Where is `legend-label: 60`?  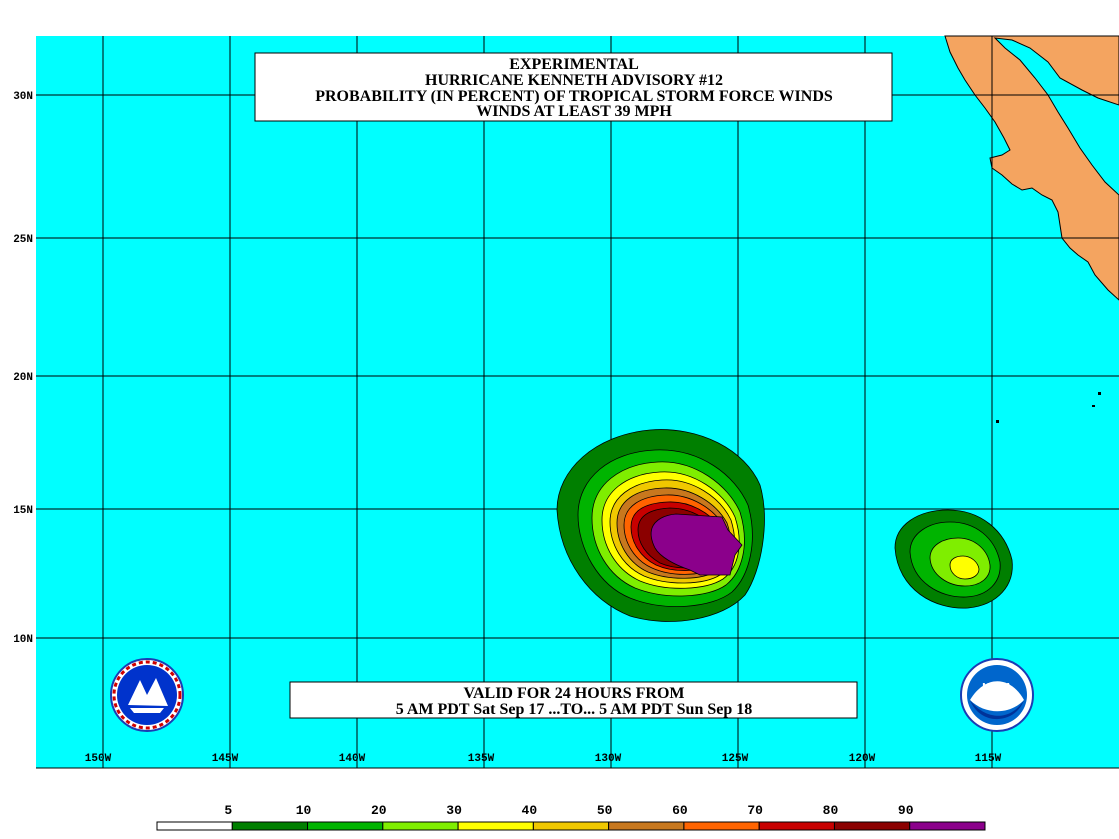
legend-label: 60 is located at coordinates (680, 810).